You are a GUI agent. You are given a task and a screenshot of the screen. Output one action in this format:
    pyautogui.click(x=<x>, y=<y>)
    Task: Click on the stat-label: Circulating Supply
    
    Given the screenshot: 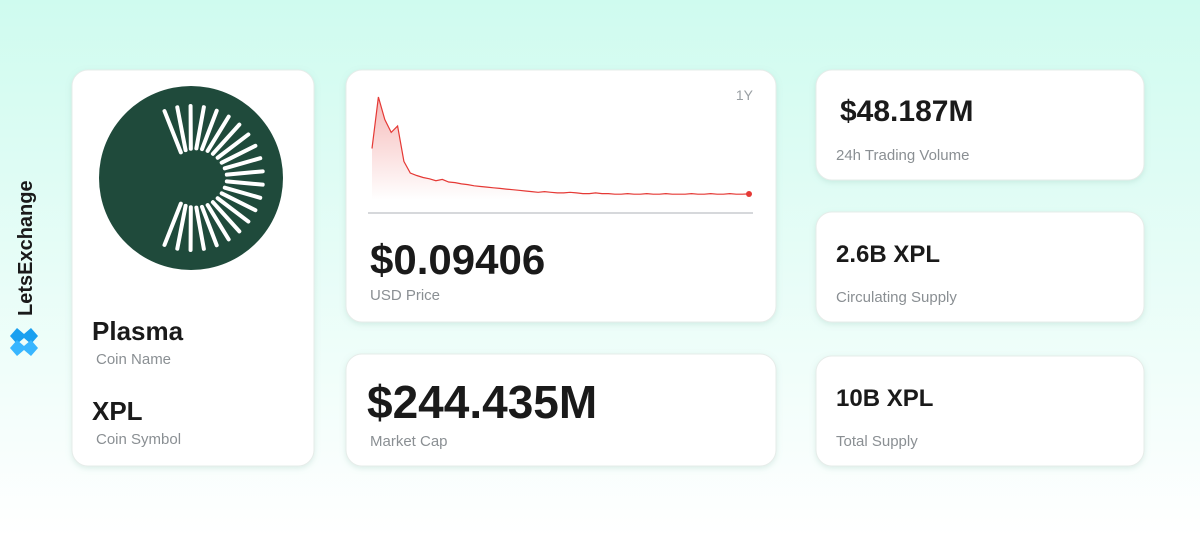 What is the action you would take?
    pyautogui.click(x=896, y=297)
    